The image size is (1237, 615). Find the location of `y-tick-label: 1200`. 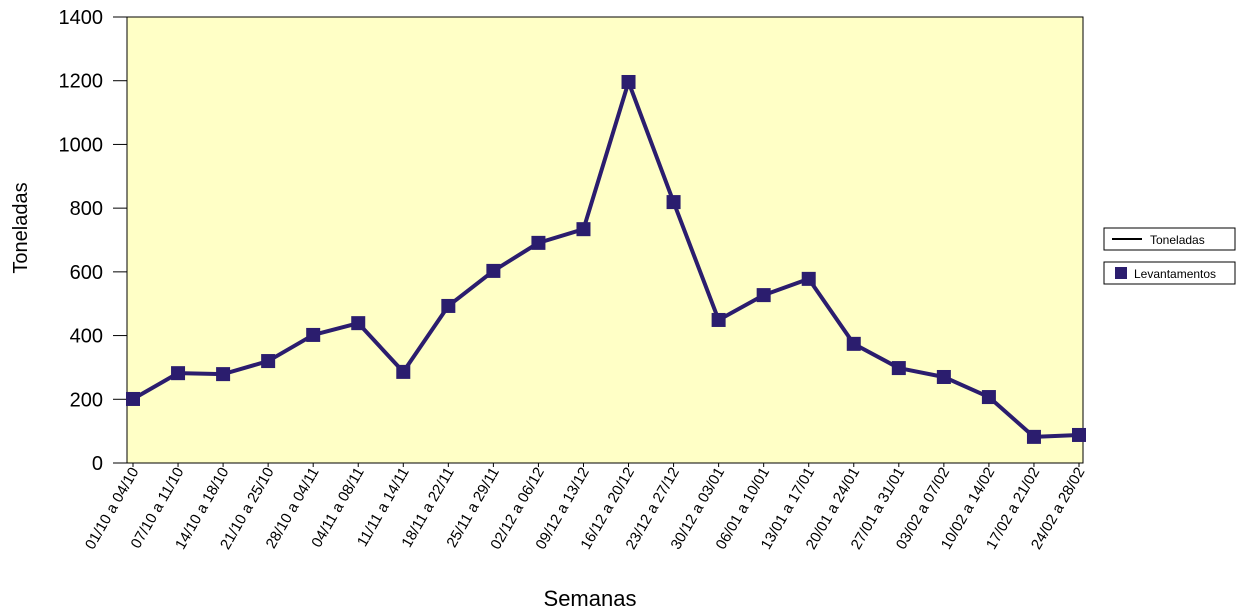

y-tick-label: 1200 is located at coordinates (81, 82).